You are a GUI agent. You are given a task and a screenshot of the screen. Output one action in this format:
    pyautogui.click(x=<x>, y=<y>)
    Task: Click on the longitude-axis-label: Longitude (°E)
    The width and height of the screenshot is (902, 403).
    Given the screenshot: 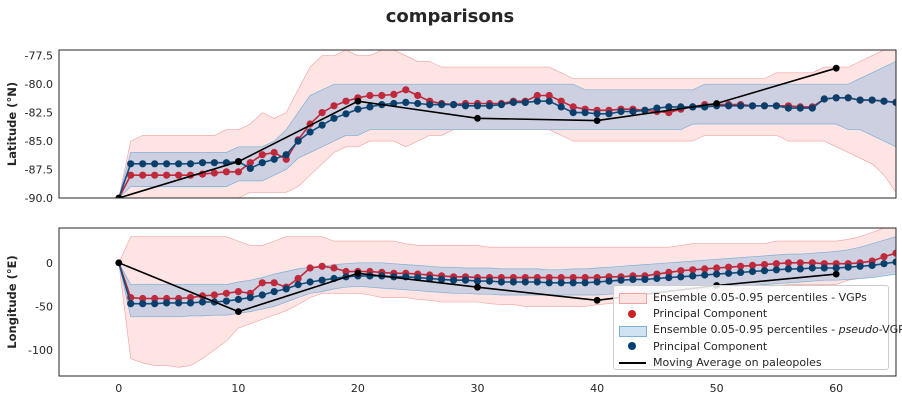 What is the action you would take?
    pyautogui.click(x=12, y=301)
    